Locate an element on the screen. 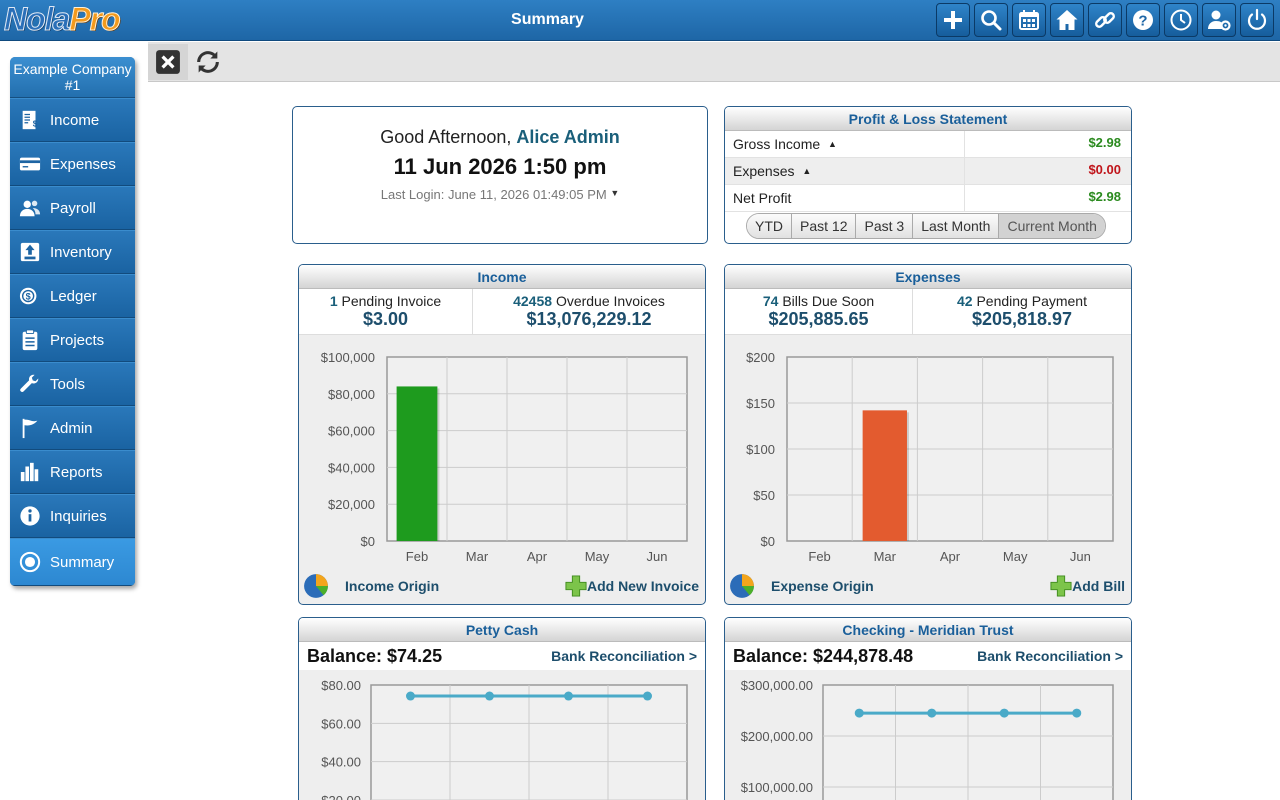 This screenshot has width=1280, height=800. y-tick-label: $60,000 is located at coordinates (351, 431).